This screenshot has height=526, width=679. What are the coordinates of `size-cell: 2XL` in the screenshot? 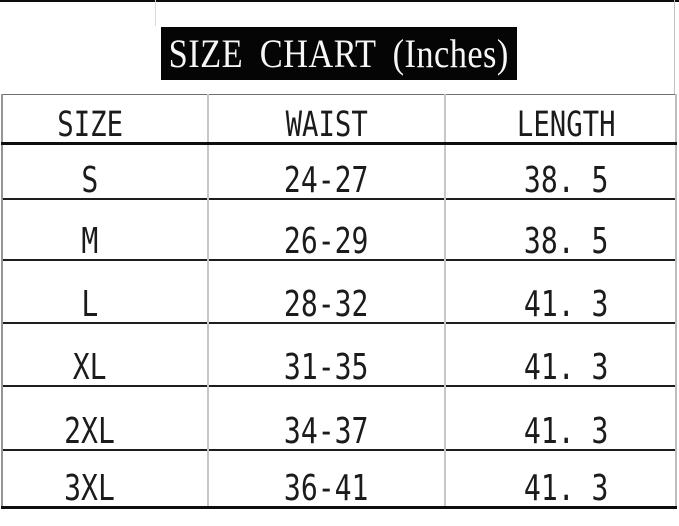 It's located at (104, 418).